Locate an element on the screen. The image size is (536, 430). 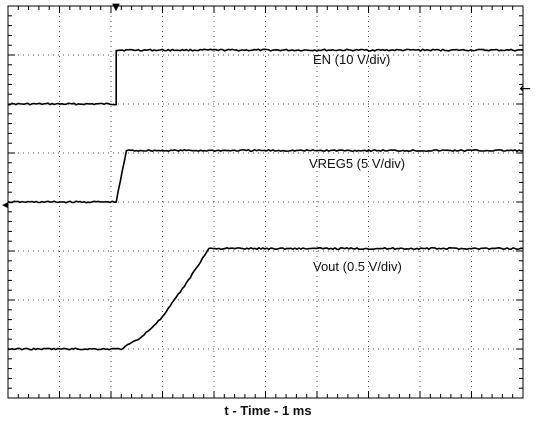
x-axis-title: t - Time - 1 ms is located at coordinates (268, 410).